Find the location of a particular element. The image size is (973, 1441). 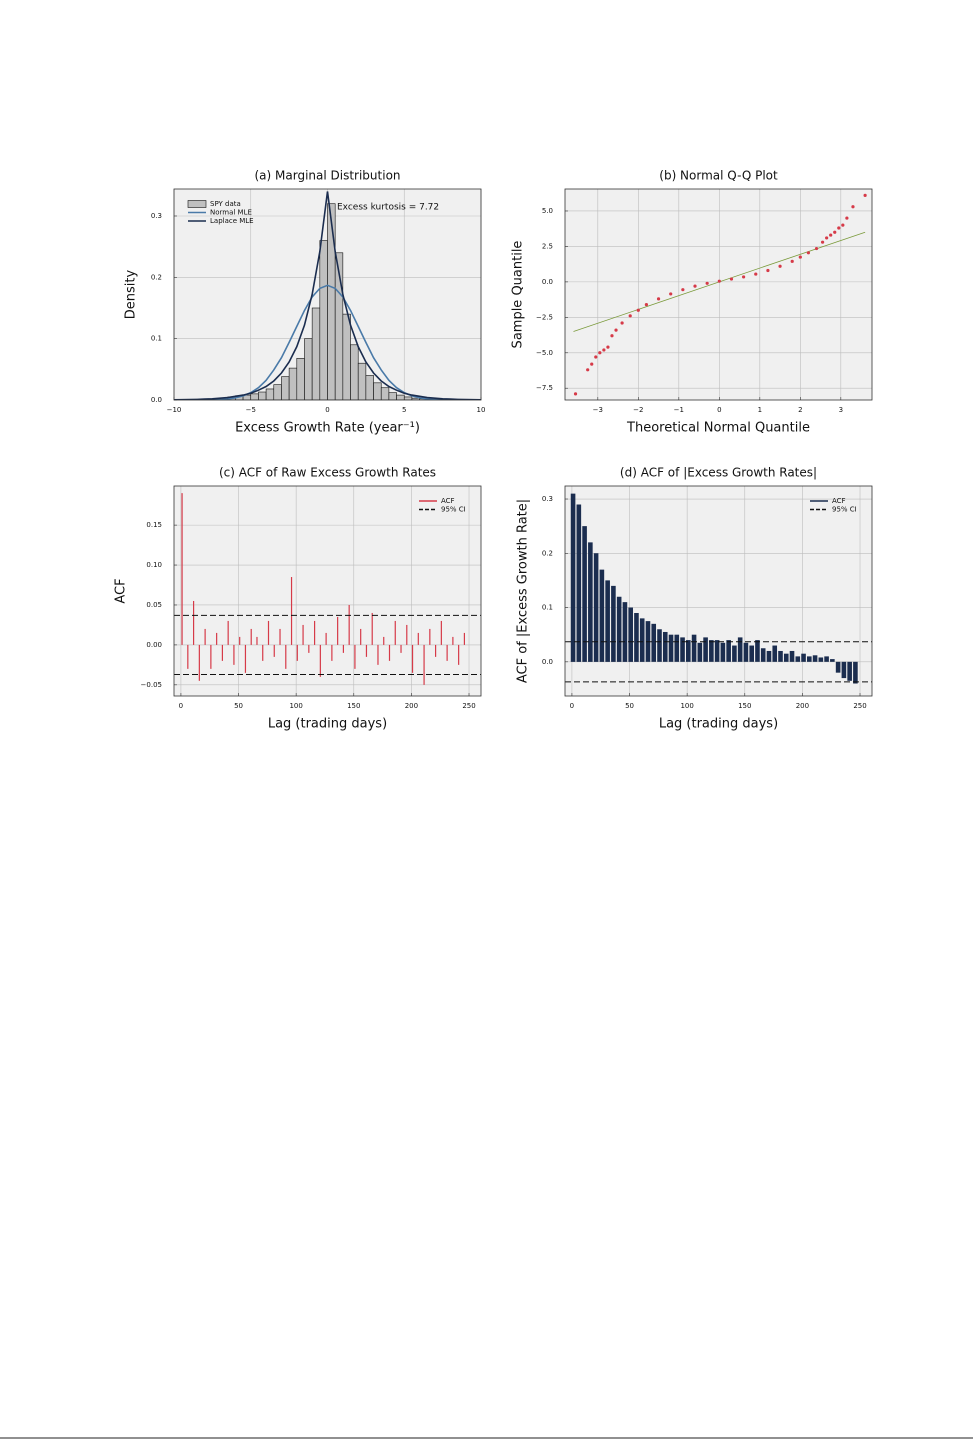

density-curve is located at coordinates (327, 295).